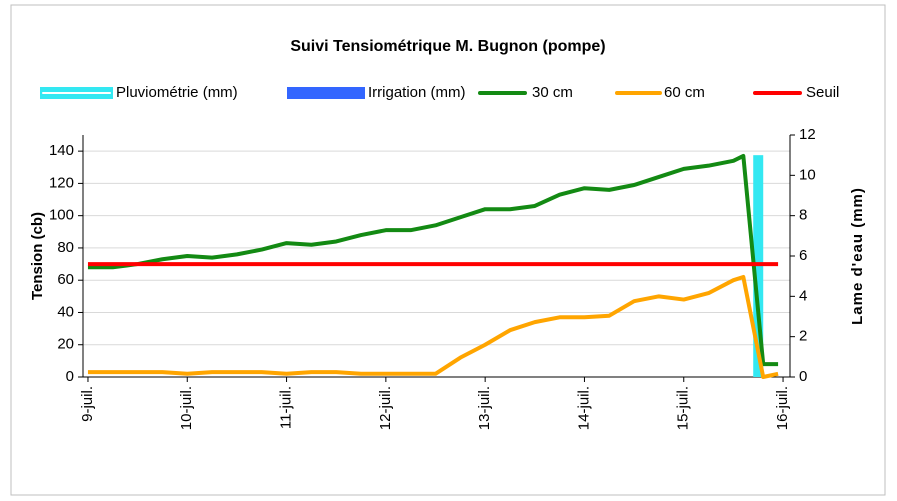  I want to click on bar, so click(758, 266).